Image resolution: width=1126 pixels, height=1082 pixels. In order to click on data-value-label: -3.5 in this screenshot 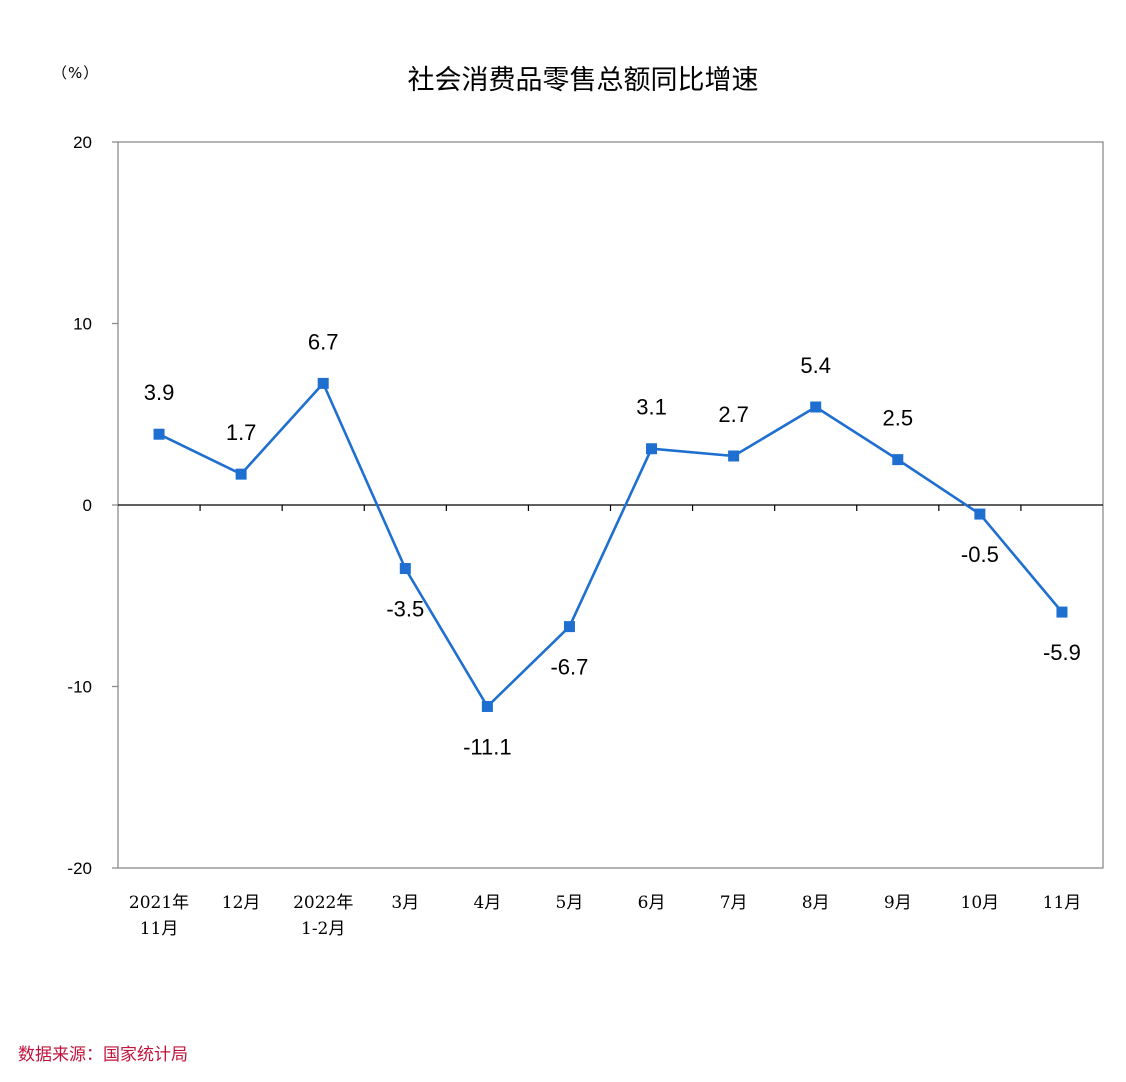, I will do `click(405, 609)`.